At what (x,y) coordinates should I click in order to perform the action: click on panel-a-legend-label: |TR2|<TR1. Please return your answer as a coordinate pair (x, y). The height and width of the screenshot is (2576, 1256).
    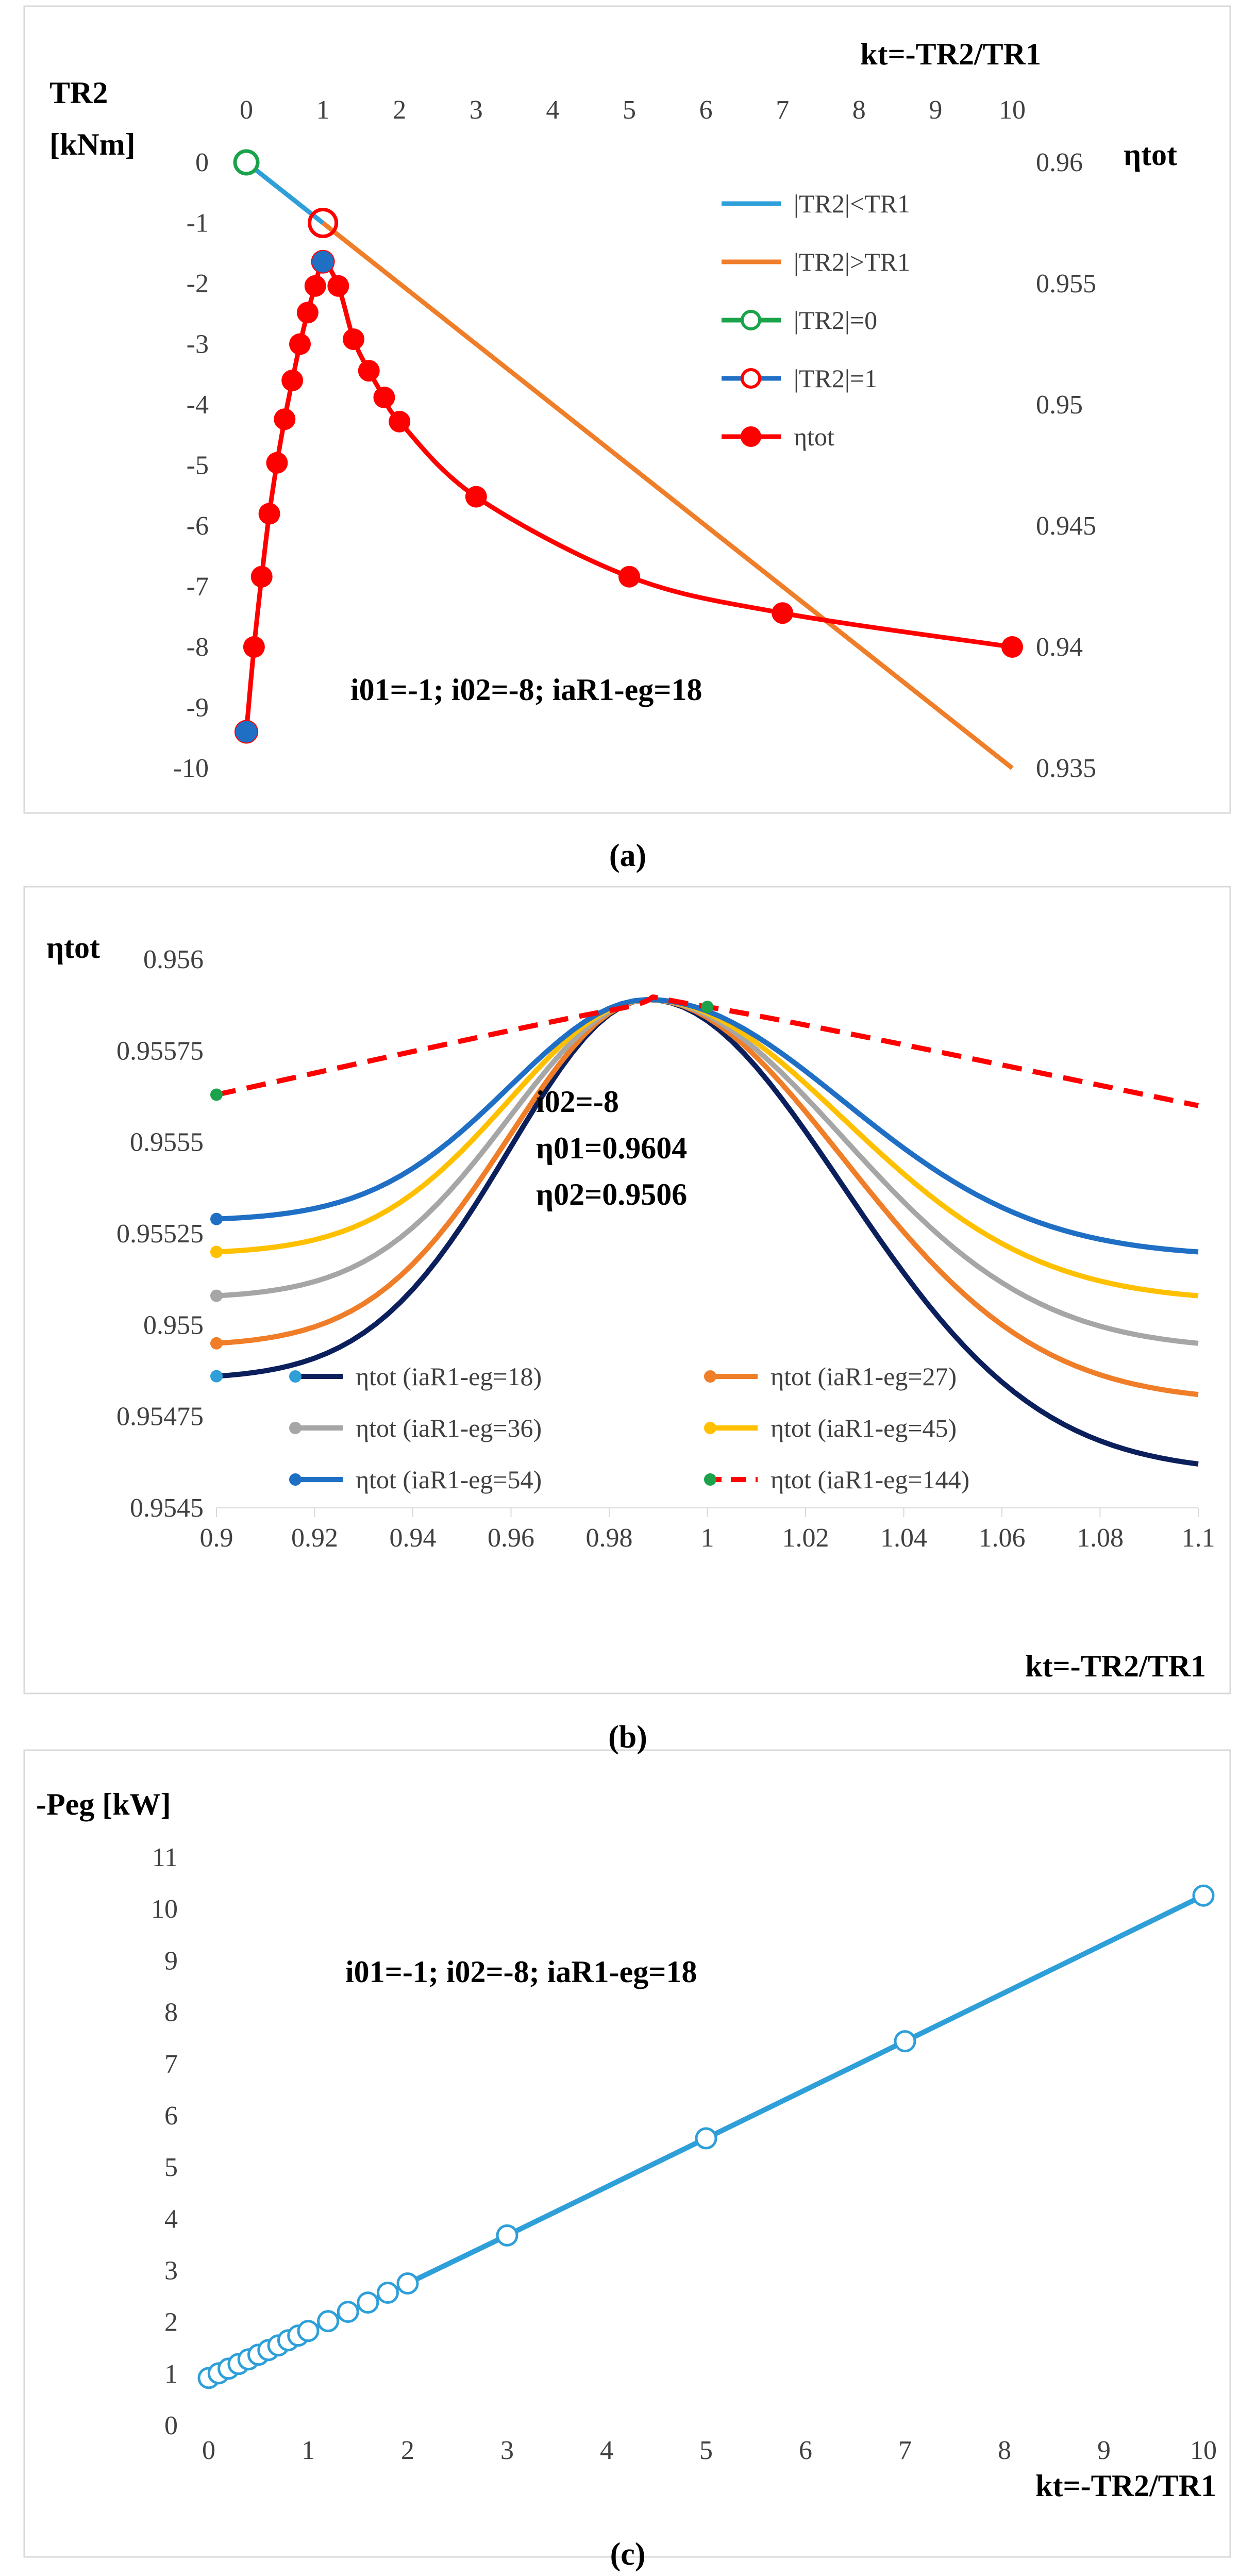
    Looking at the image, I should click on (852, 204).